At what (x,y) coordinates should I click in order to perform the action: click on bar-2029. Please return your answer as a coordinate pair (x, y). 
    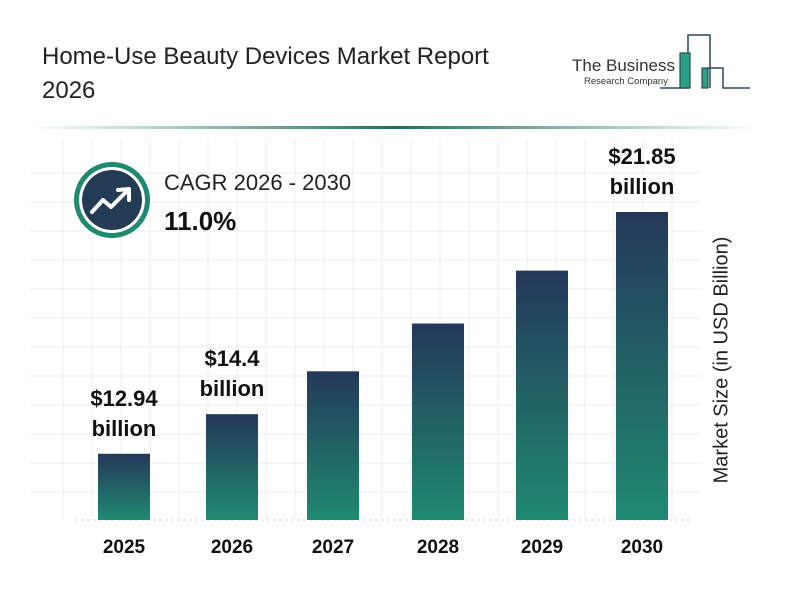
    Looking at the image, I should click on (542, 395).